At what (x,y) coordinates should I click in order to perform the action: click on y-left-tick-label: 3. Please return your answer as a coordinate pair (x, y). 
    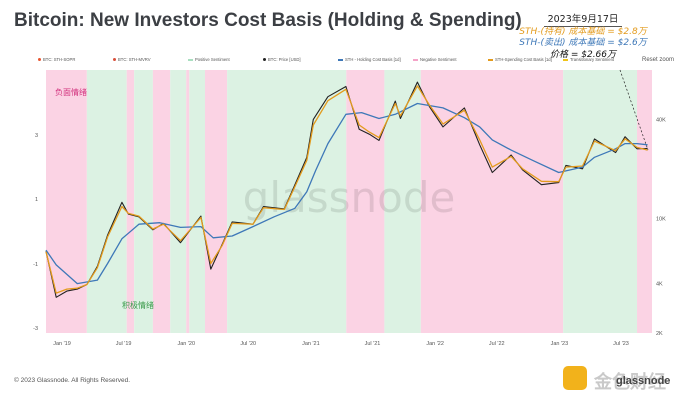
    Looking at the image, I should click on (36, 136).